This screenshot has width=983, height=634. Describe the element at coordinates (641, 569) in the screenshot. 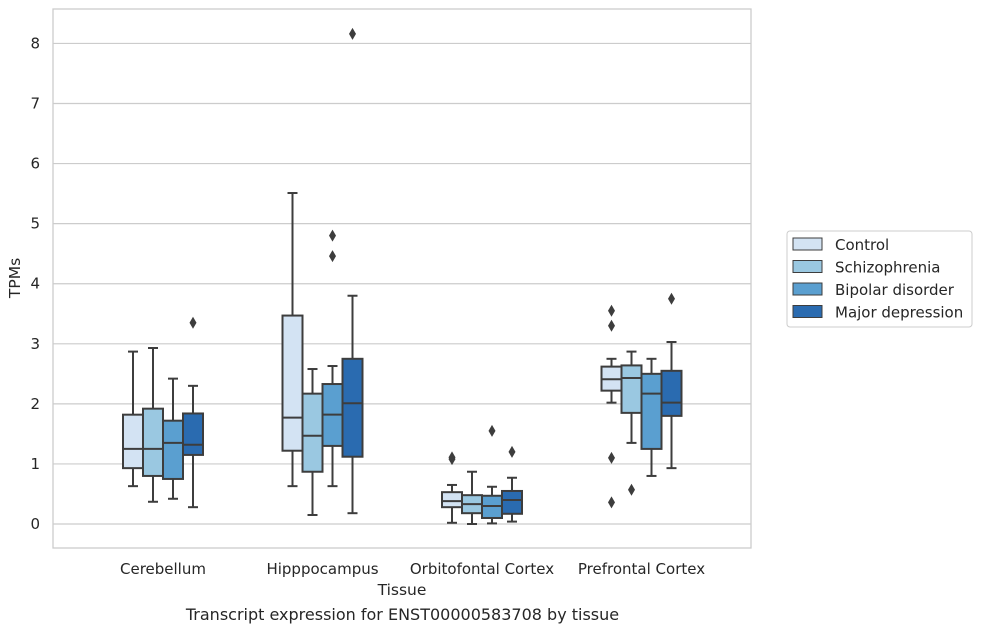

I see `x-tick-label: Prefrontal Cortex` at that location.